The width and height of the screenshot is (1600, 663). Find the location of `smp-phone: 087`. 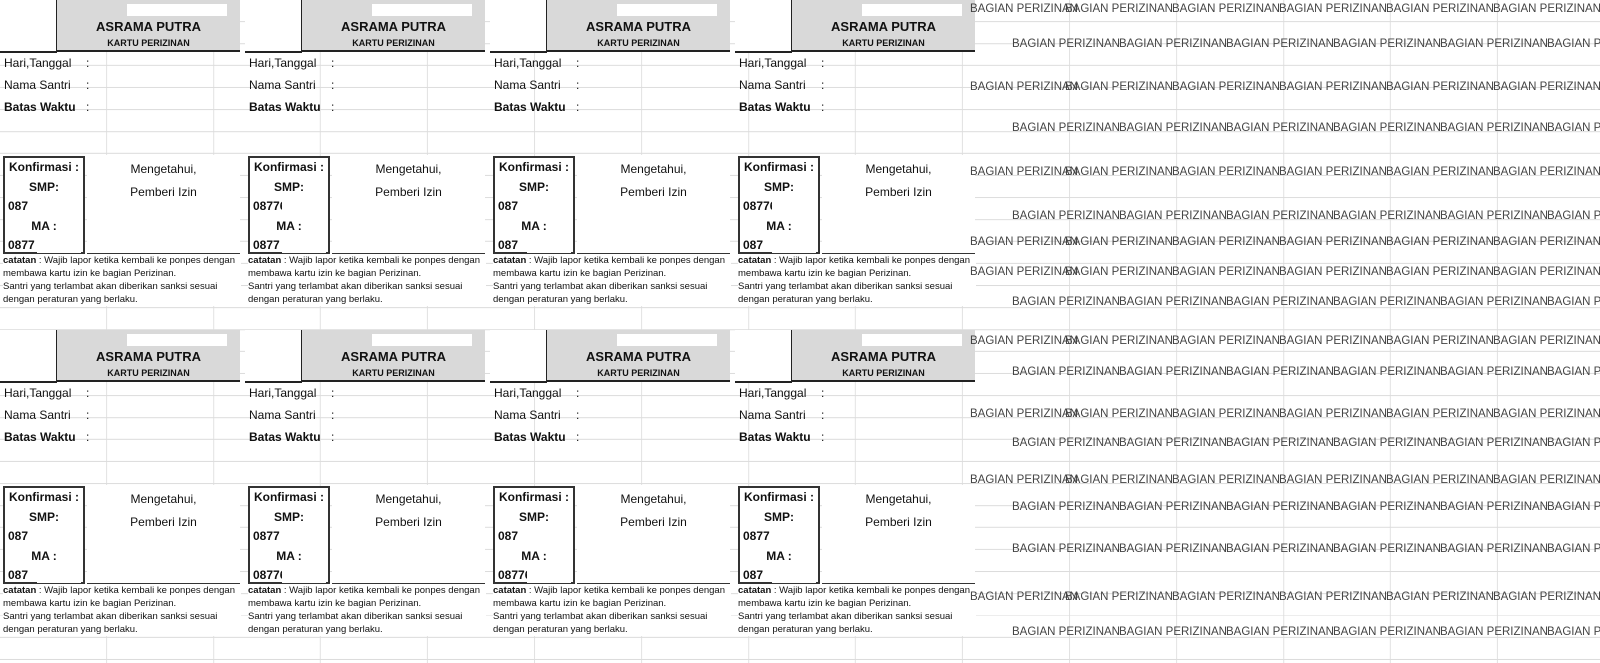

smp-phone: 087 is located at coordinates (44, 207).